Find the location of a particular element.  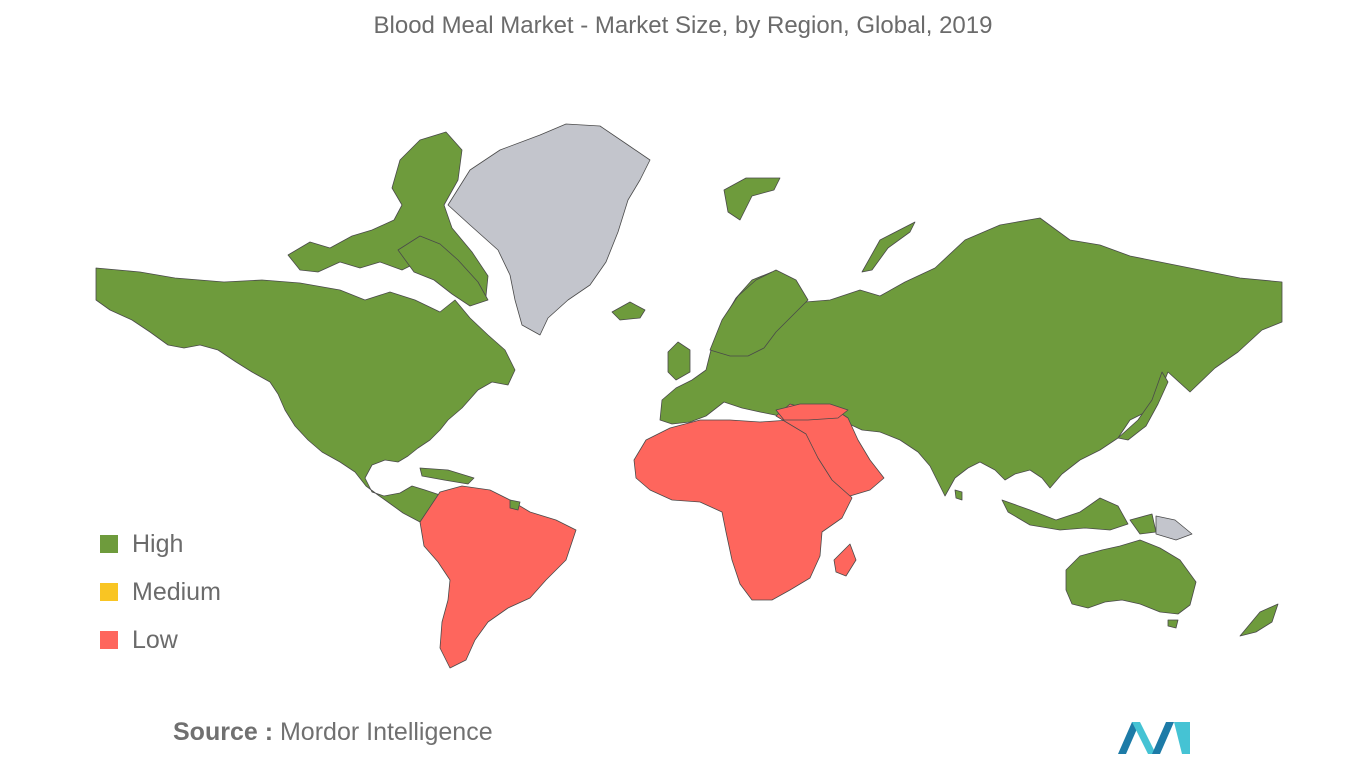

mordor-intelligence-logo-icon is located at coordinates (1154, 738).